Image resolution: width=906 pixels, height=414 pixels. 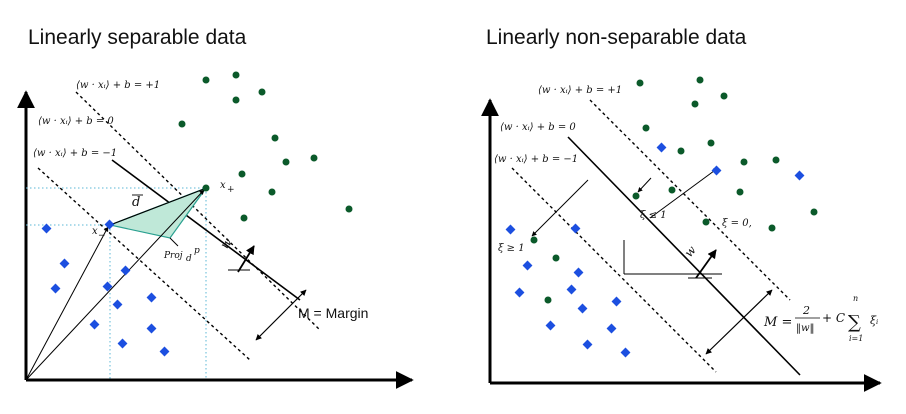 I want to click on left-eq-plus: ⟨w · xᵢ⟩ + b = +1, so click(x=118, y=85).